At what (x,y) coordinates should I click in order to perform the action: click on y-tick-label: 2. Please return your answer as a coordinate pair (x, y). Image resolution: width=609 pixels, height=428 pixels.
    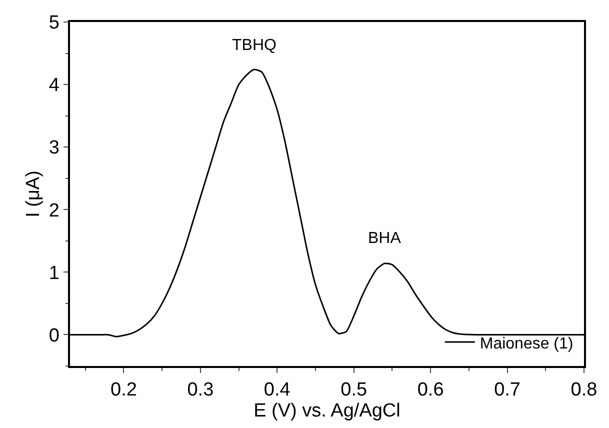
    Looking at the image, I should click on (54, 211).